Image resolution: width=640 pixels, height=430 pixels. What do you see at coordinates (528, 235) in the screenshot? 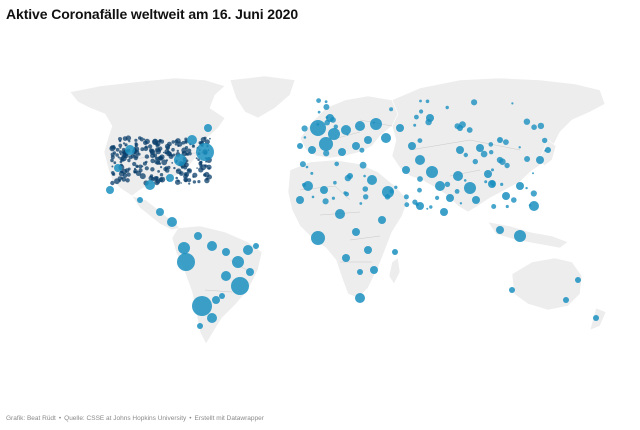
I see `land-indonesia` at bounding box center [528, 235].